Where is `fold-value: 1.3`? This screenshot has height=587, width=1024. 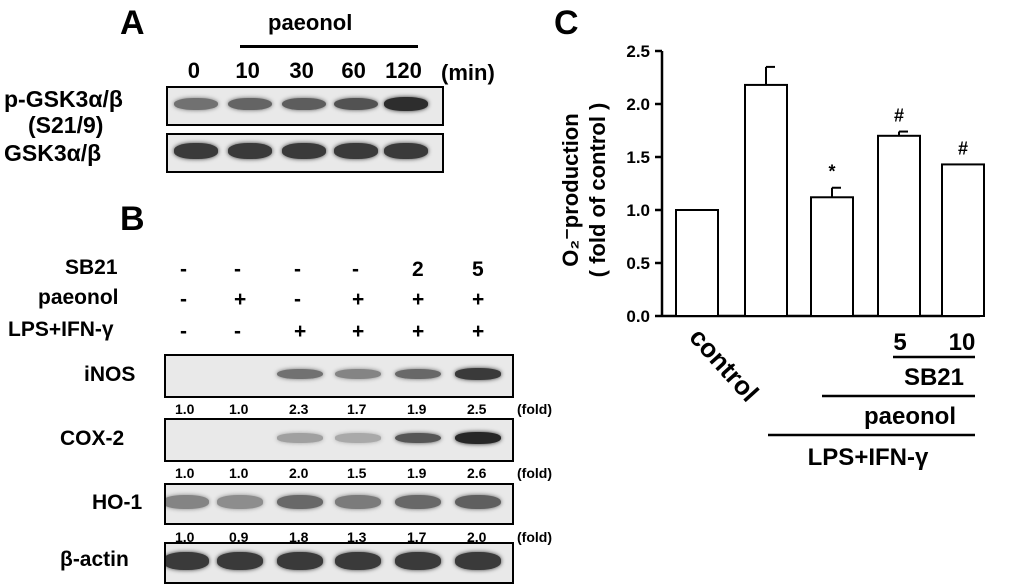
fold-value: 1.3 is located at coordinates (357, 537).